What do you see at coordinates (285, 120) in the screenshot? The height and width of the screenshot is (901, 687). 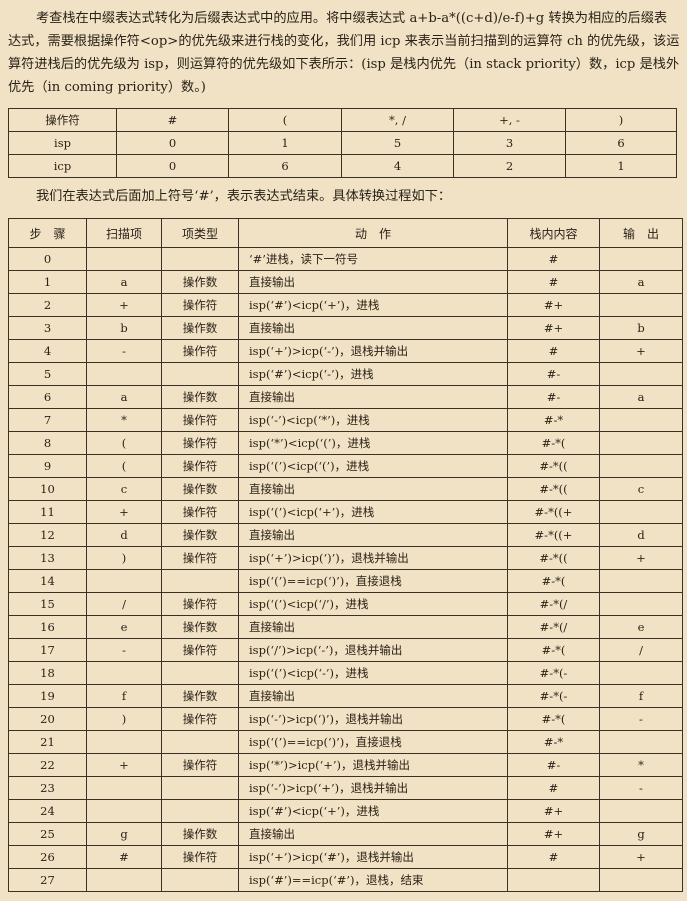 I see `priority-cell: (` at bounding box center [285, 120].